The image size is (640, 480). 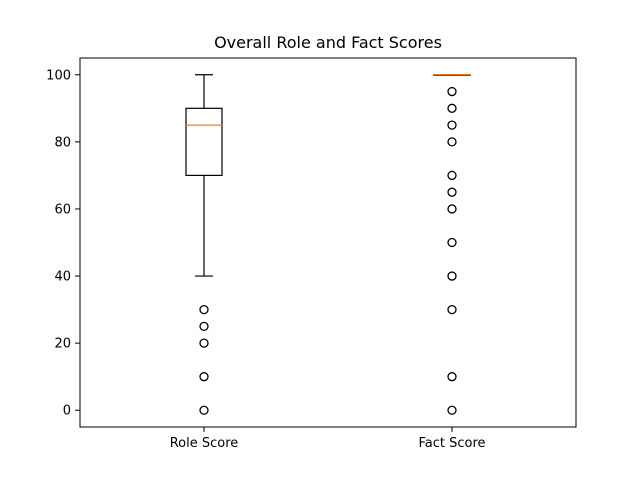 What do you see at coordinates (67, 411) in the screenshot?
I see `y-tick-label: 0` at bounding box center [67, 411].